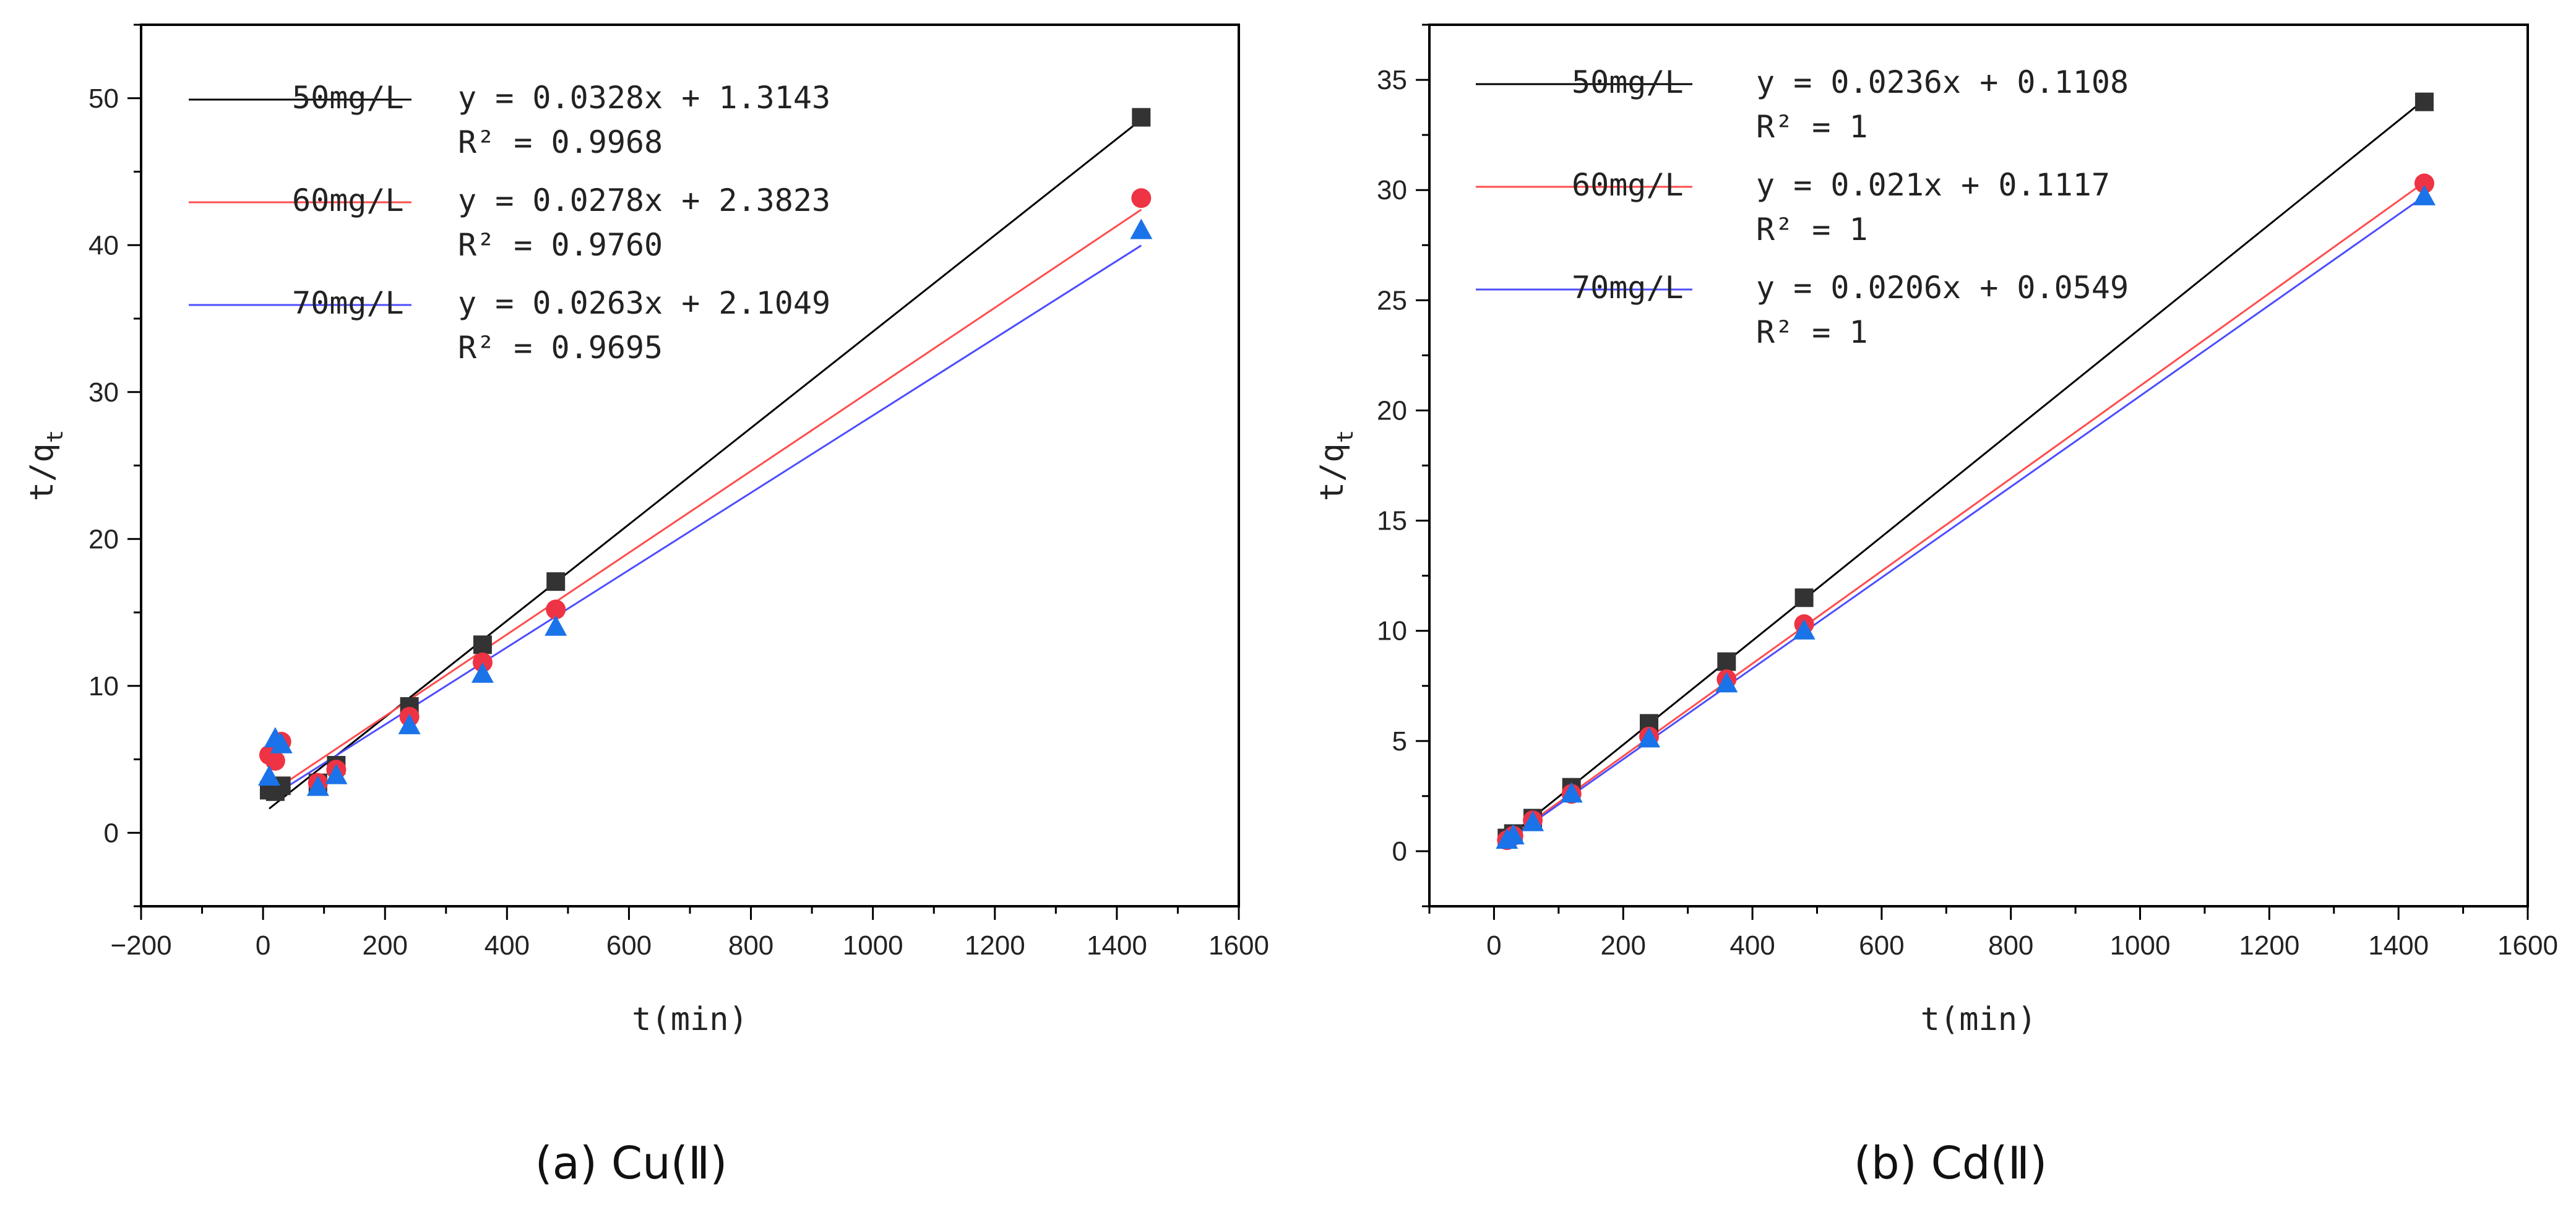  I want to click on panel-caption: (a) Cu(Ⅱ), so click(631, 1163).